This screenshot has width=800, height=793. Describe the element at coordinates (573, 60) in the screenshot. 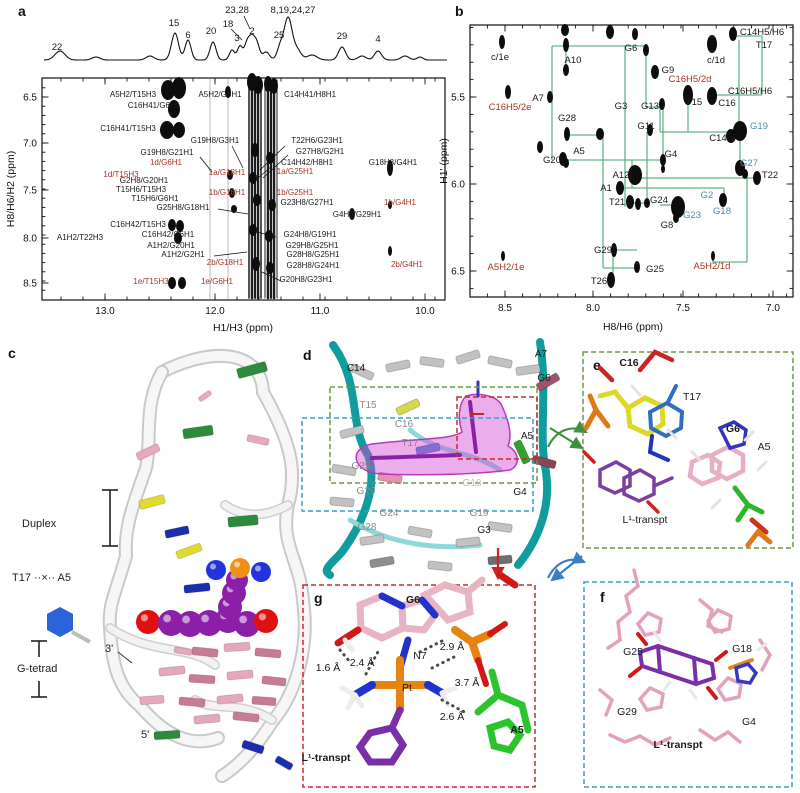

I see `residue-assignment: A10` at that location.